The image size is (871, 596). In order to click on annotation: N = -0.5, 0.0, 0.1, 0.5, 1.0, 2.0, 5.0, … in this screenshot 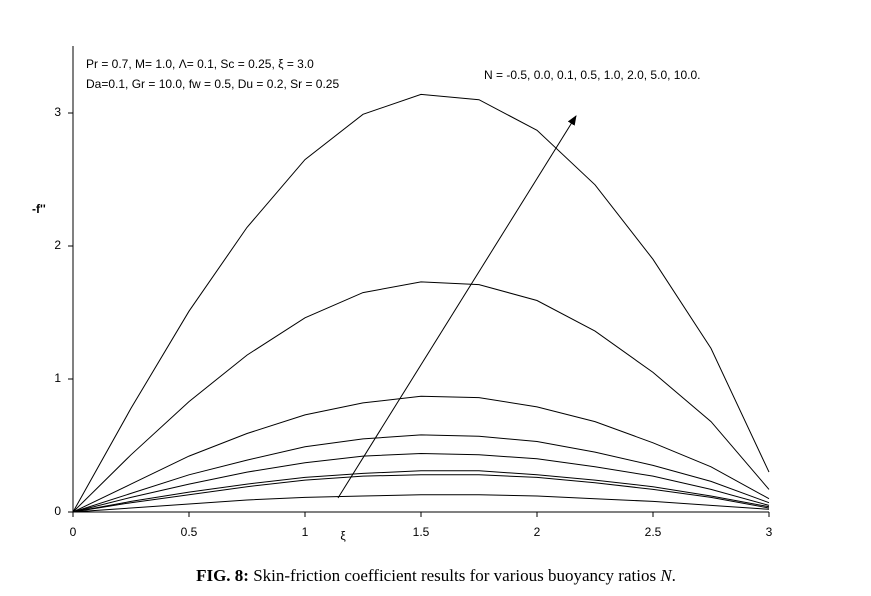, I will do `click(592, 75)`.